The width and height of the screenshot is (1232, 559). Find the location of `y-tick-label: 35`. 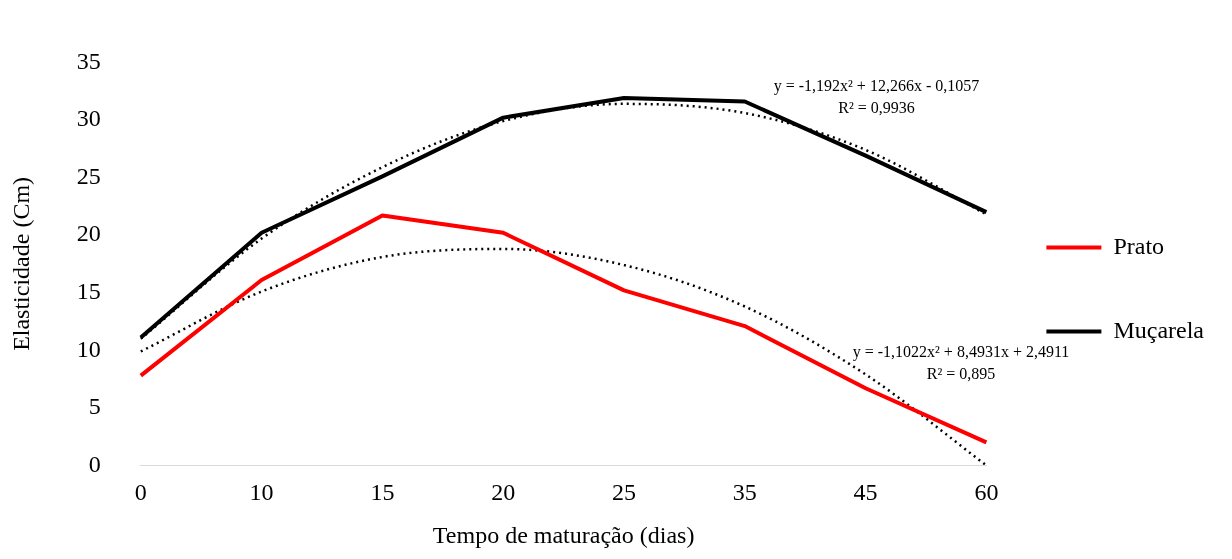

y-tick-label: 35 is located at coordinates (88, 60).